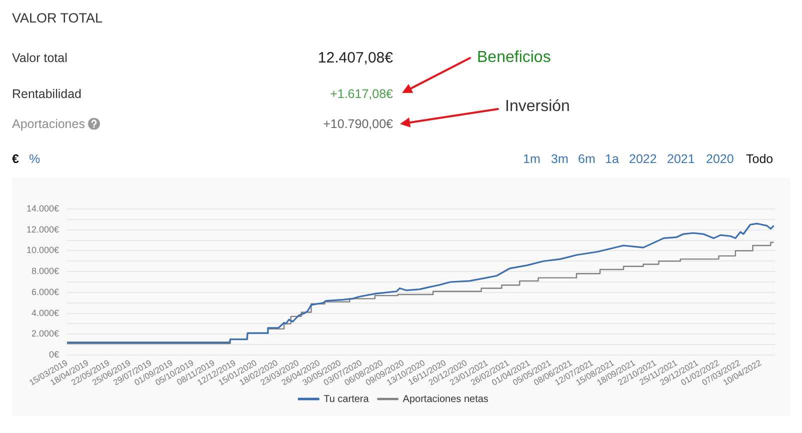 The height and width of the screenshot is (433, 802). What do you see at coordinates (42, 229) in the screenshot?
I see `y-tick-label: 12.000€` at bounding box center [42, 229].